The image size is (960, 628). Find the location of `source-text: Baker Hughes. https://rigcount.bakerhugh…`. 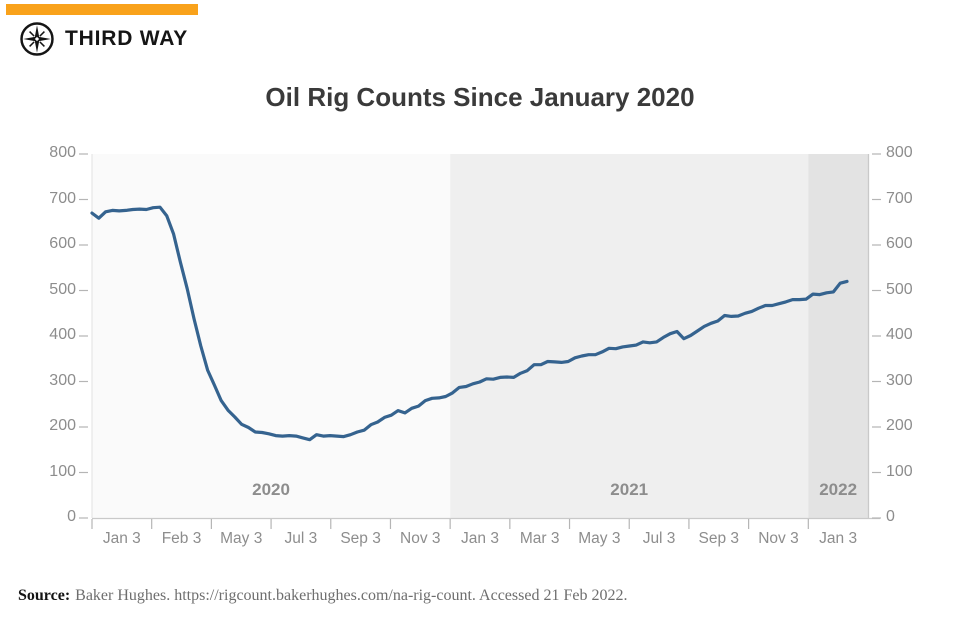

source-text: Baker Hughes. https://rigcount.bakerhugh… is located at coordinates (351, 595).